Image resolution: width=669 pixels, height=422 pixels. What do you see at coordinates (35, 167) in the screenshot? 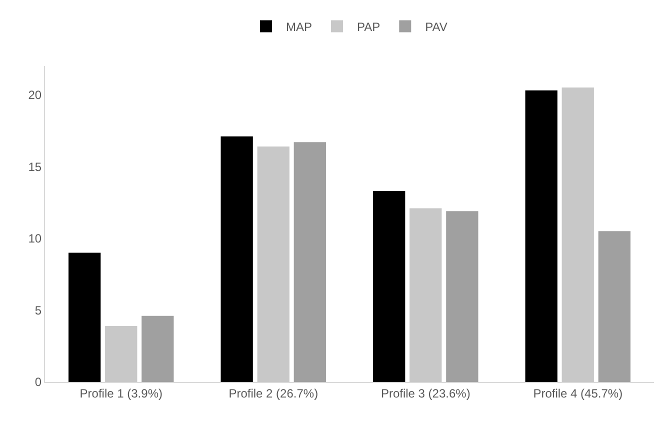
I see `y-tick-label: 15` at bounding box center [35, 167].